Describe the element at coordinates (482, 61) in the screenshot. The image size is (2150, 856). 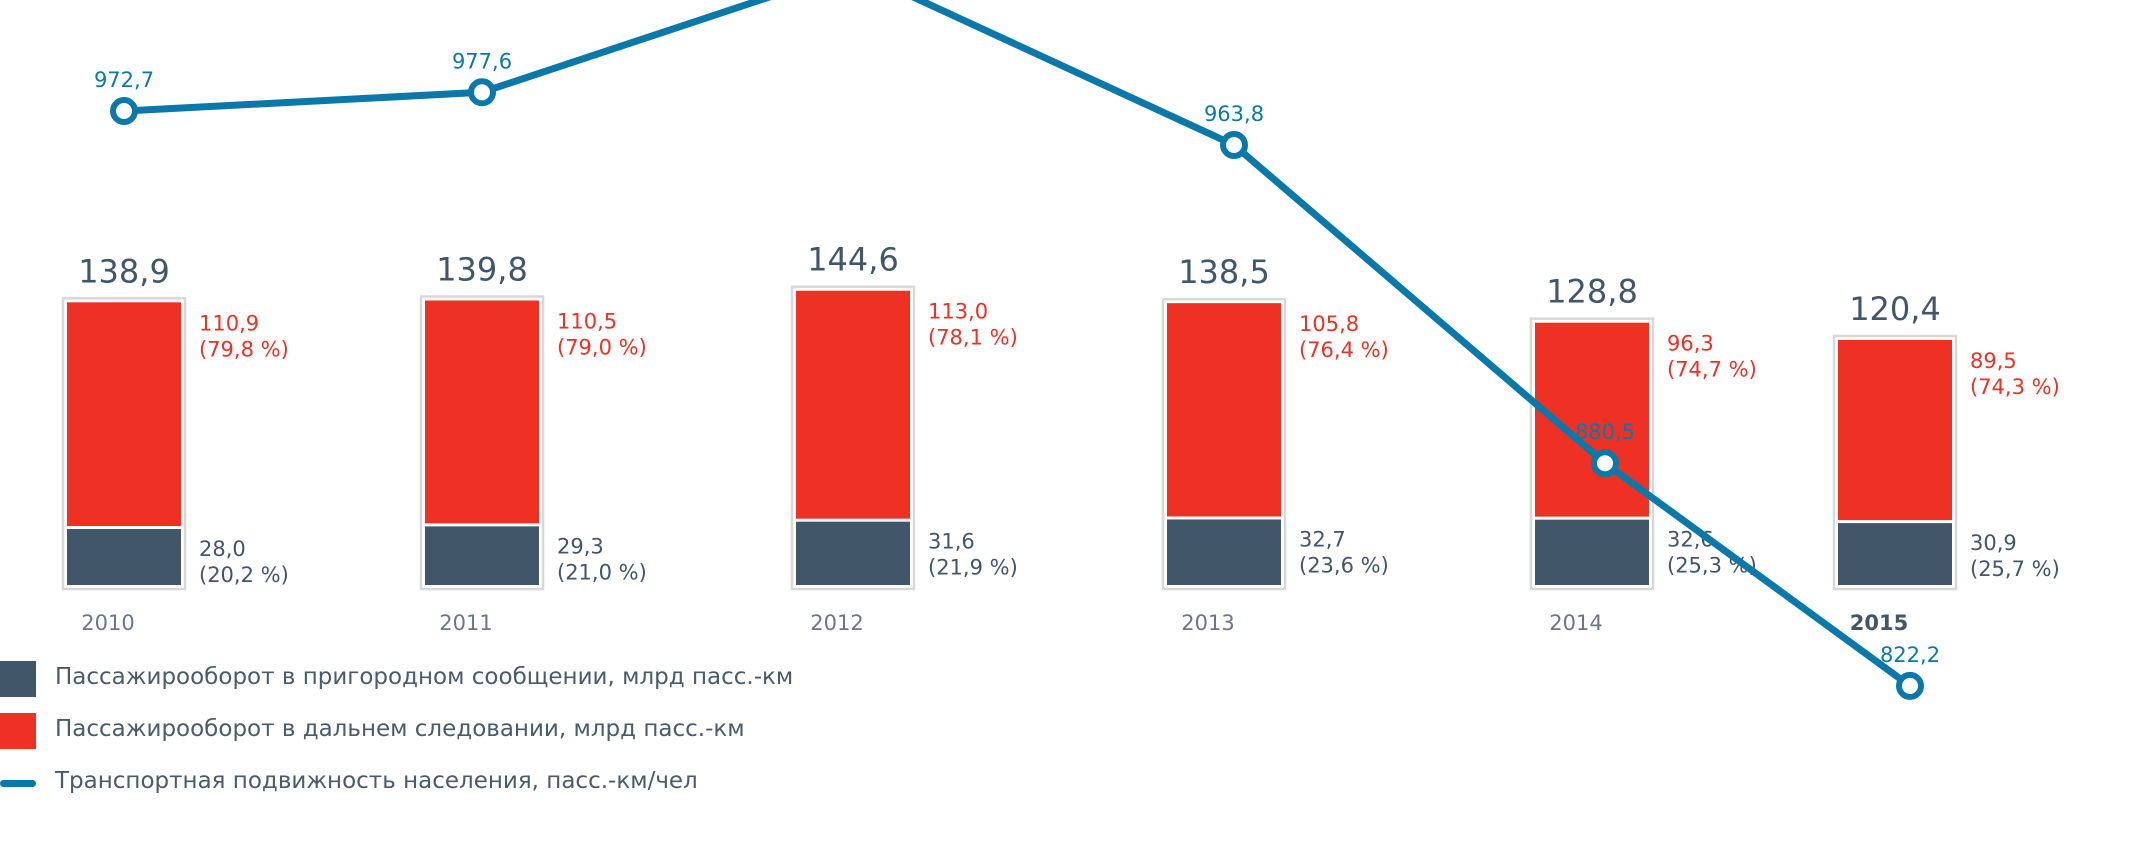
I see `mobility-value-label: 977,6` at that location.